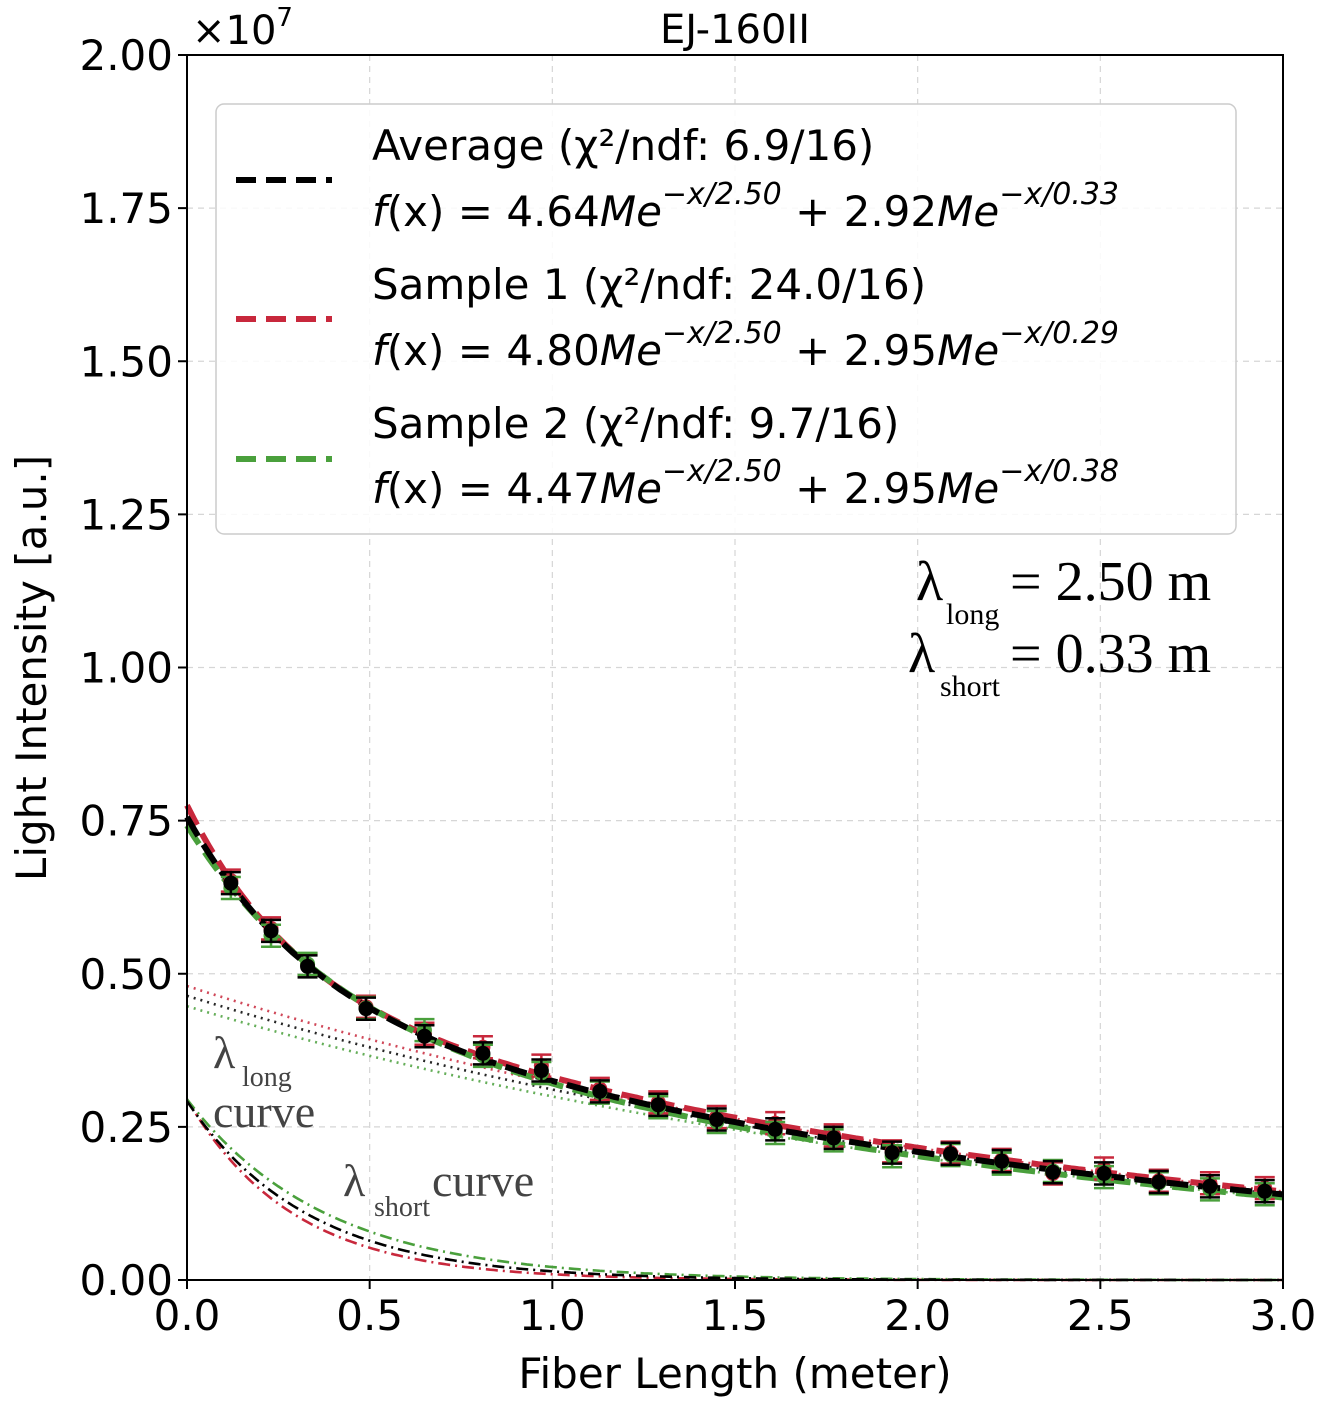  What do you see at coordinates (126, 361) in the screenshot?
I see `y-tick-label: 1.50` at bounding box center [126, 361].